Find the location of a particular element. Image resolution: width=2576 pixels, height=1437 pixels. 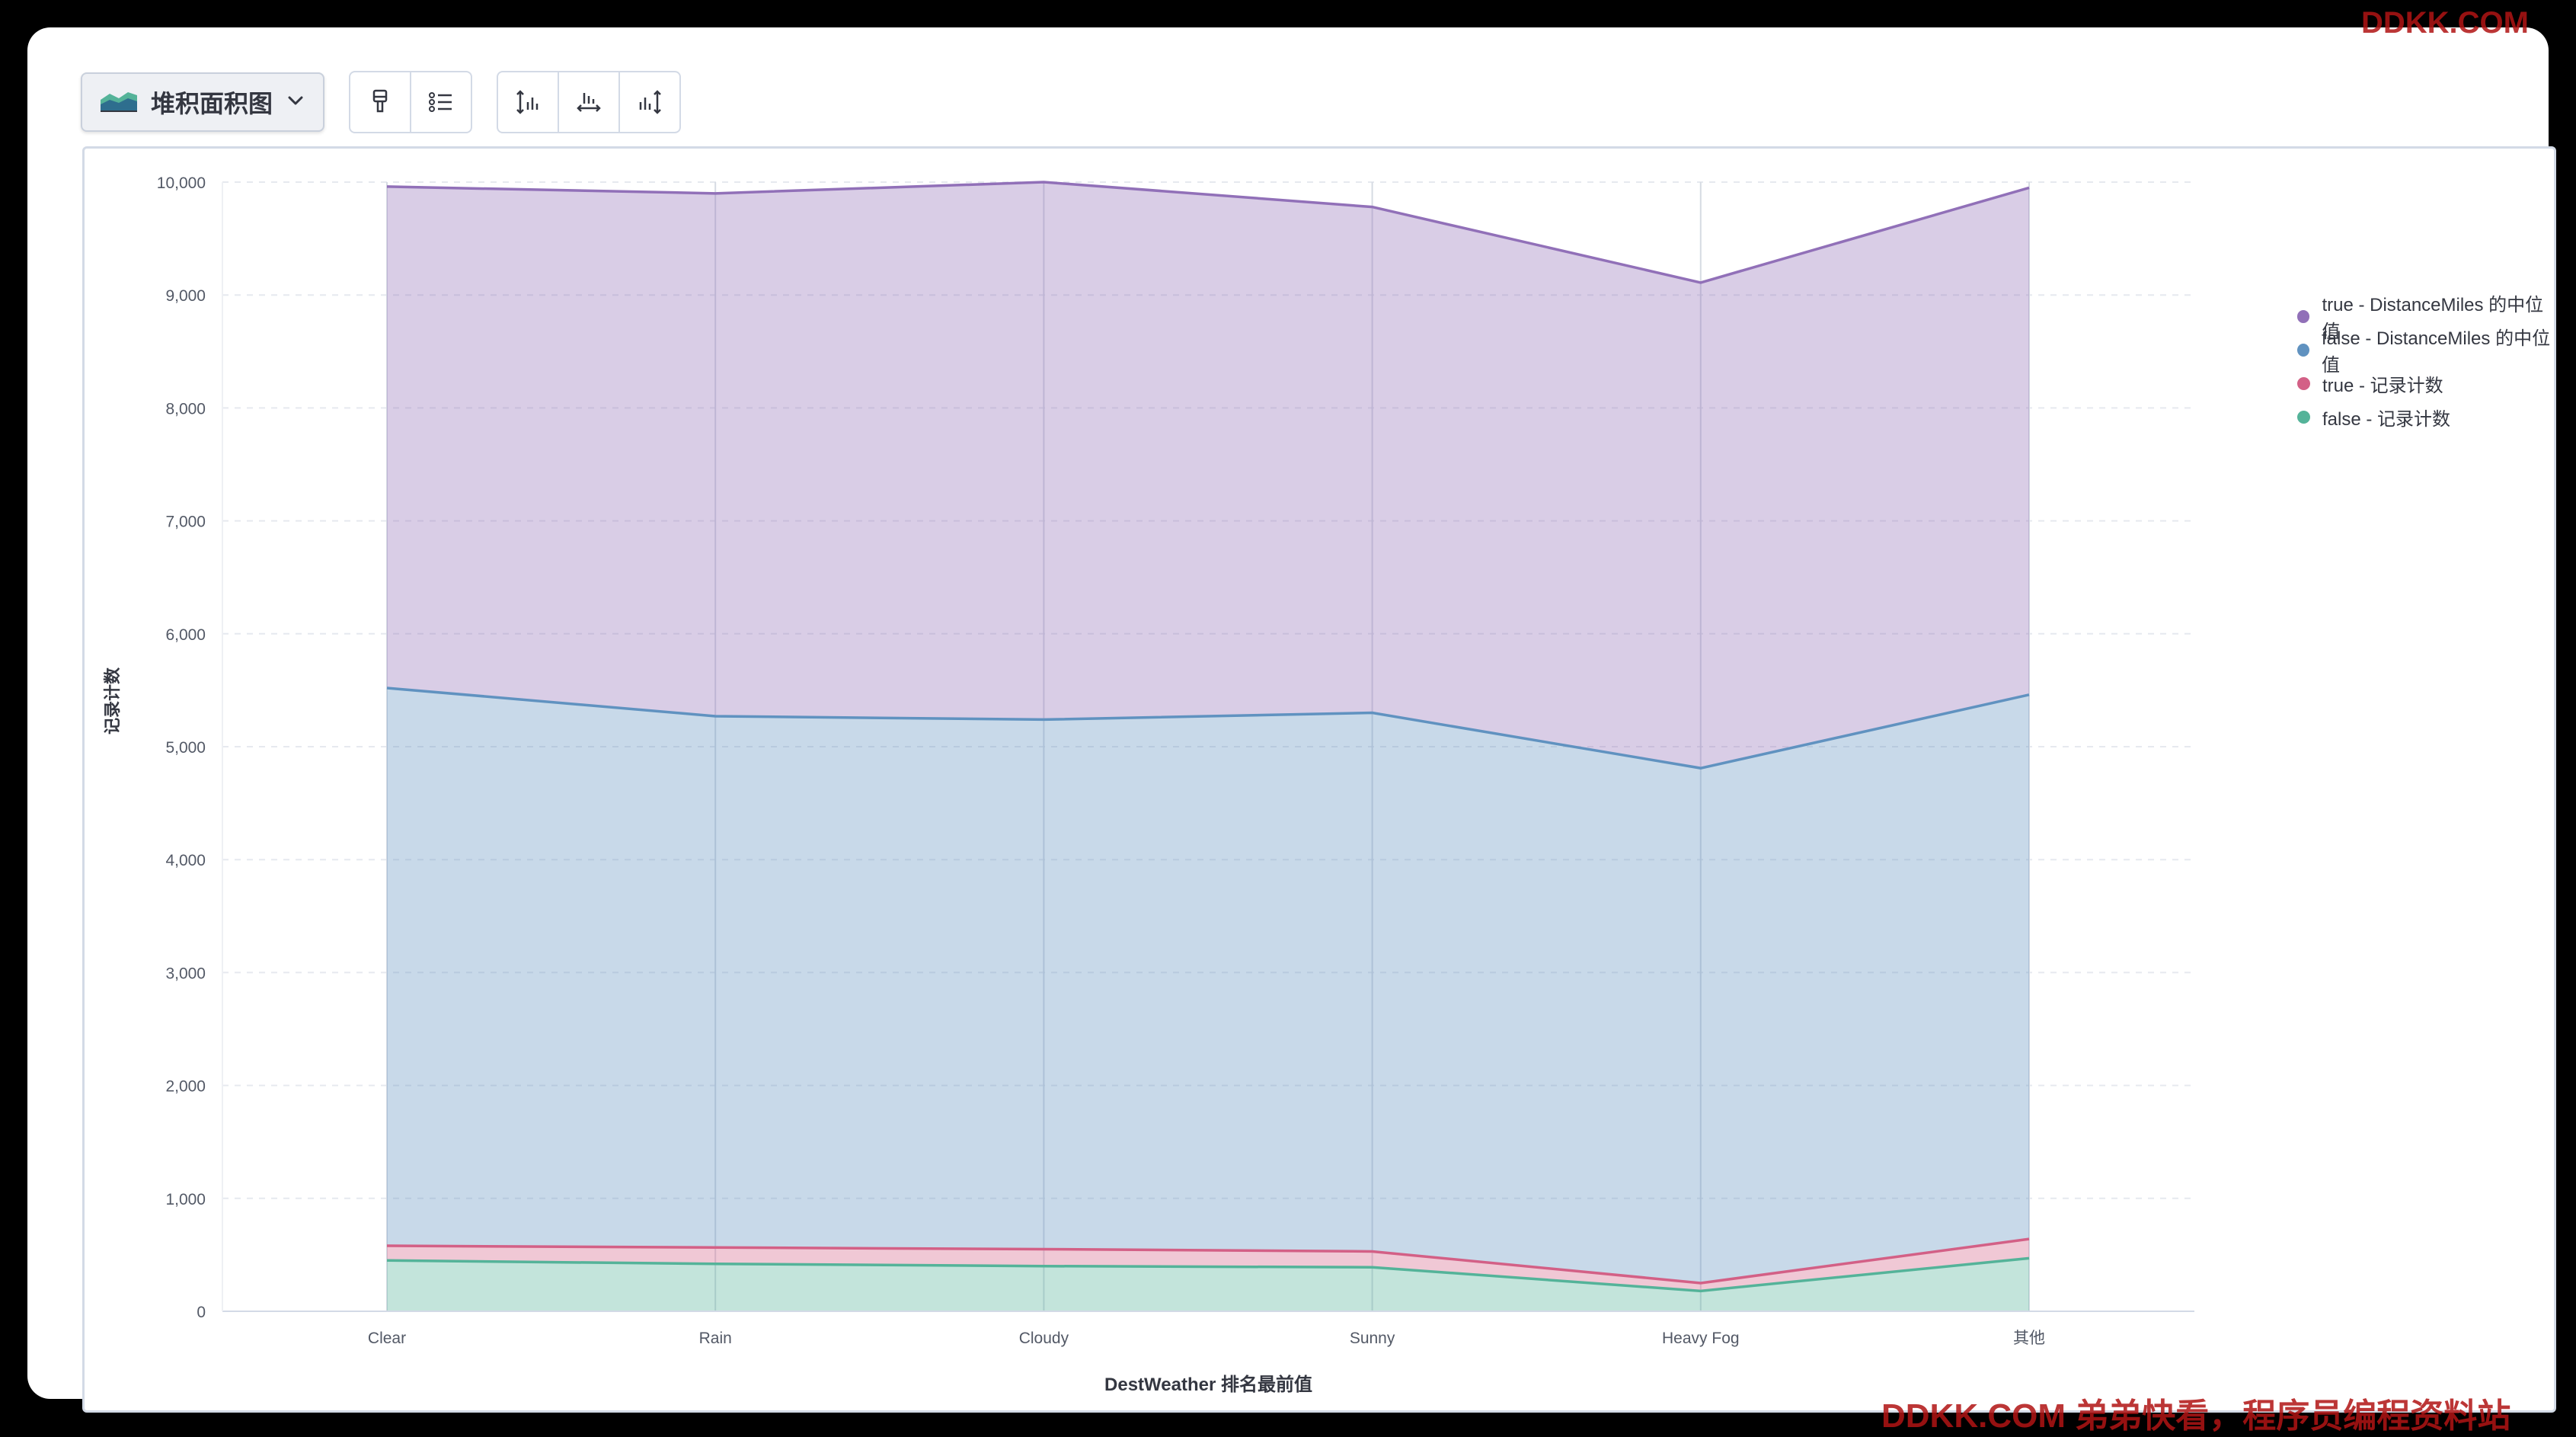

legend-label: false - DistanceMiles 的中位值 is located at coordinates (2437, 352).